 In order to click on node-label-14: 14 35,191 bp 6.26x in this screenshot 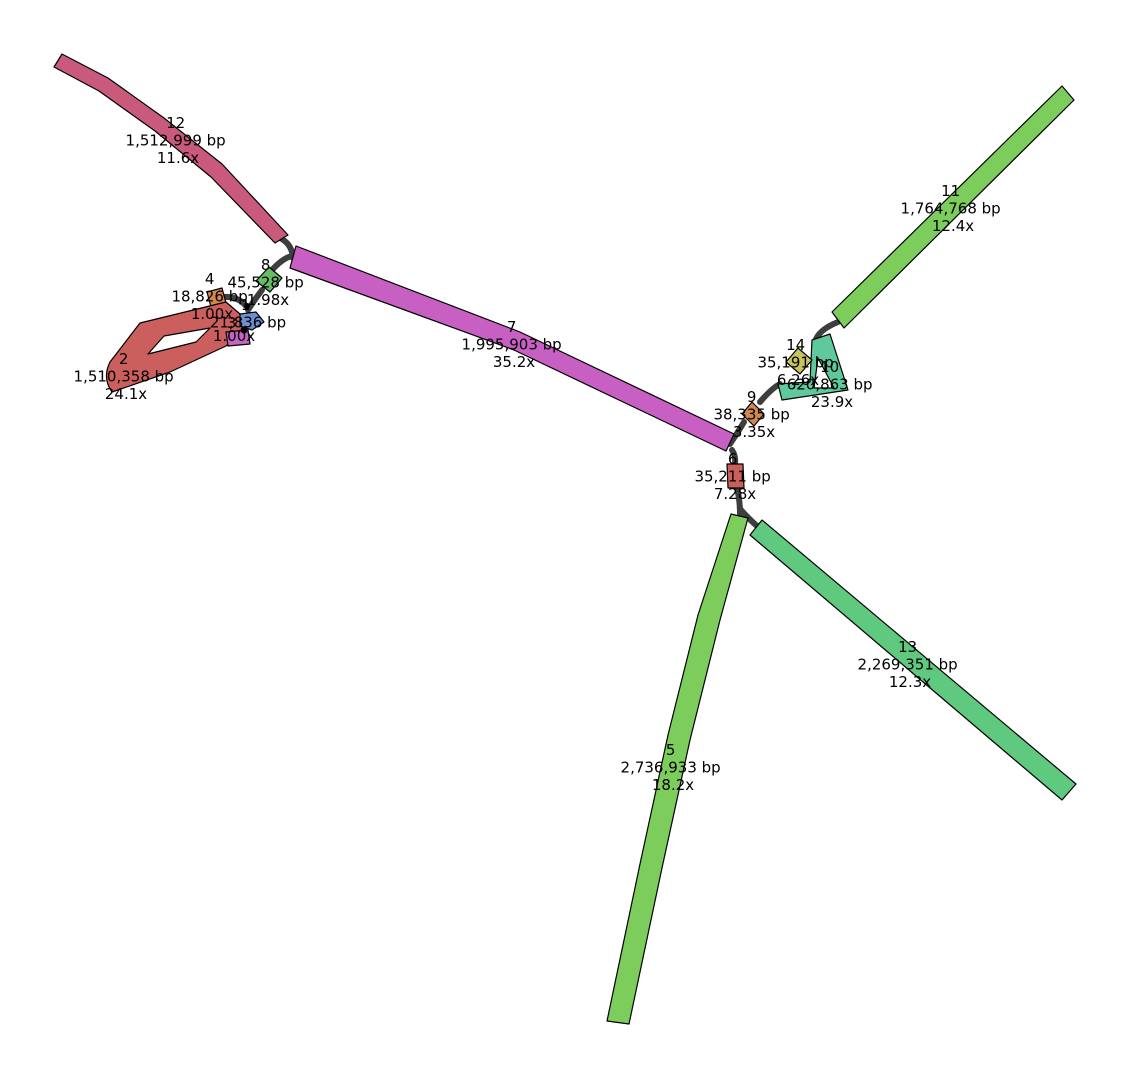, I will do `click(797, 362)`.